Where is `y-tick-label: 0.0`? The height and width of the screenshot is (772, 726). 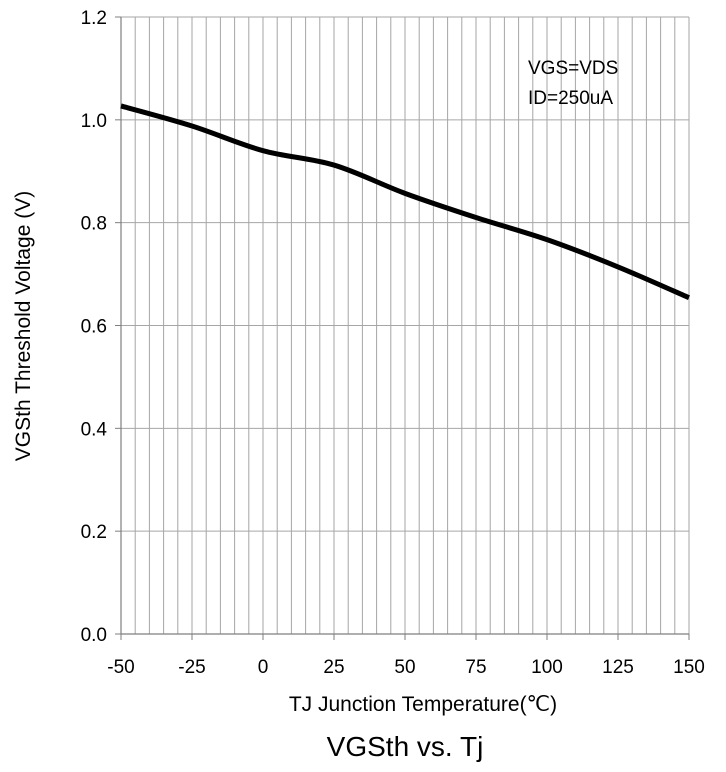
y-tick-label: 0.0 is located at coordinates (94, 635).